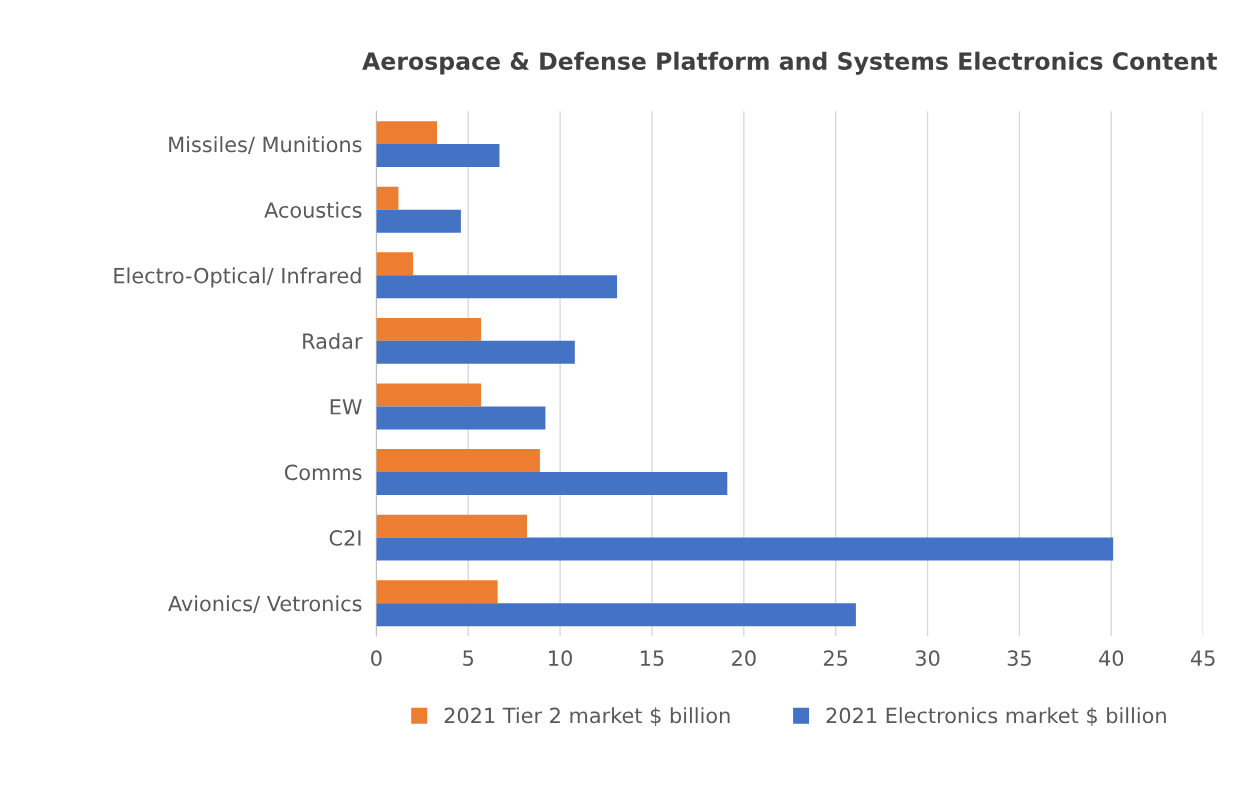  Describe the element at coordinates (1111, 658) in the screenshot. I see `x-tick-label: 40` at that location.